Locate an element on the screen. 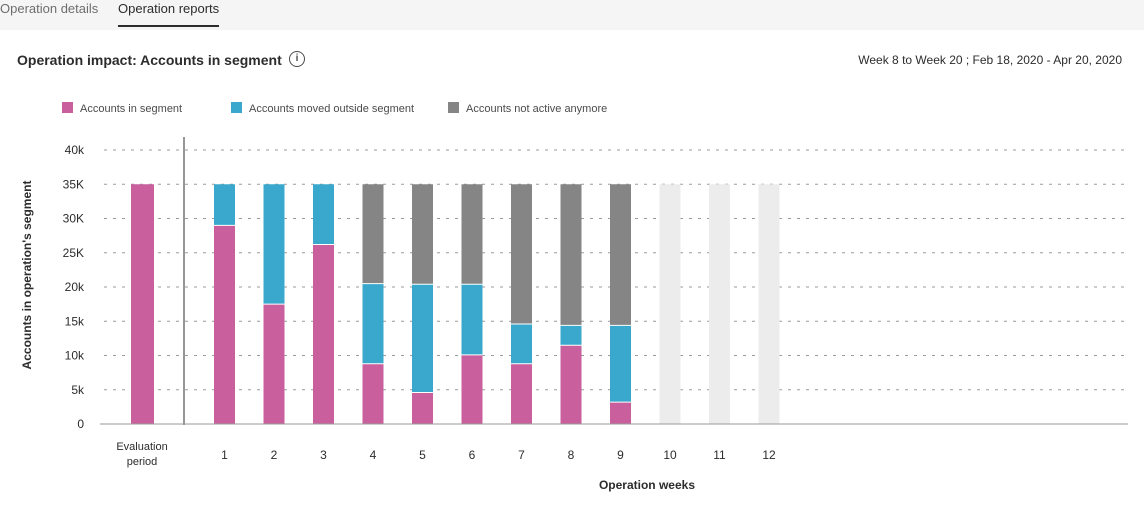  legend-item-in-segment: Accounts in segment is located at coordinates (122, 108).